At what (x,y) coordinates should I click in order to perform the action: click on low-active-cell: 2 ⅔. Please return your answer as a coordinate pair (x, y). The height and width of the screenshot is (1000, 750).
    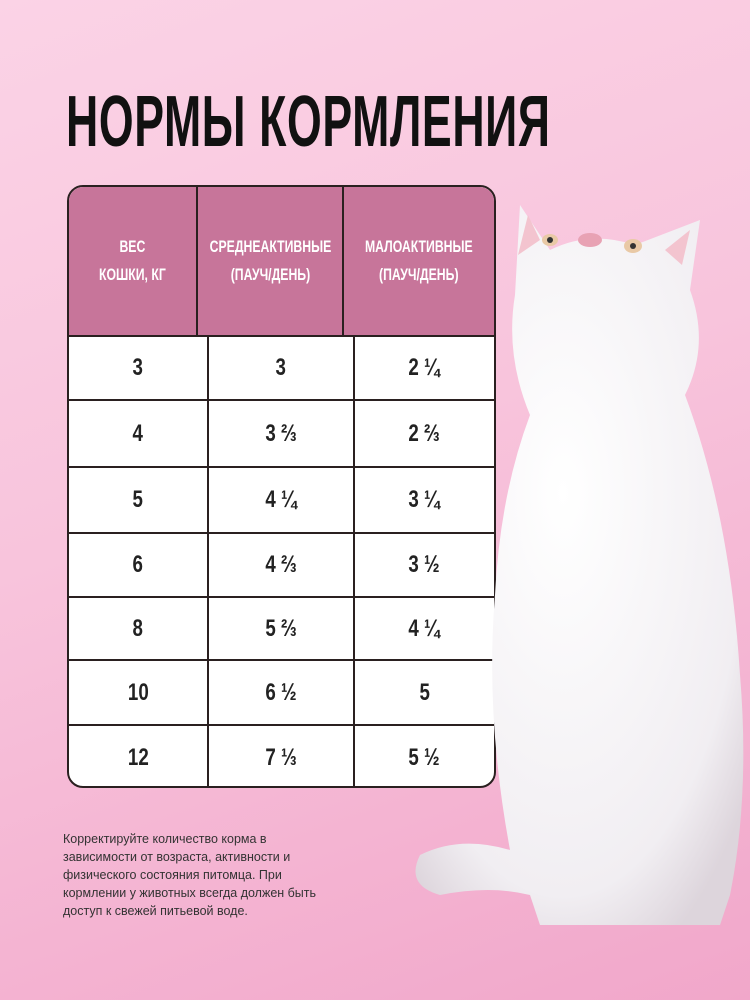
    Looking at the image, I should click on (424, 433).